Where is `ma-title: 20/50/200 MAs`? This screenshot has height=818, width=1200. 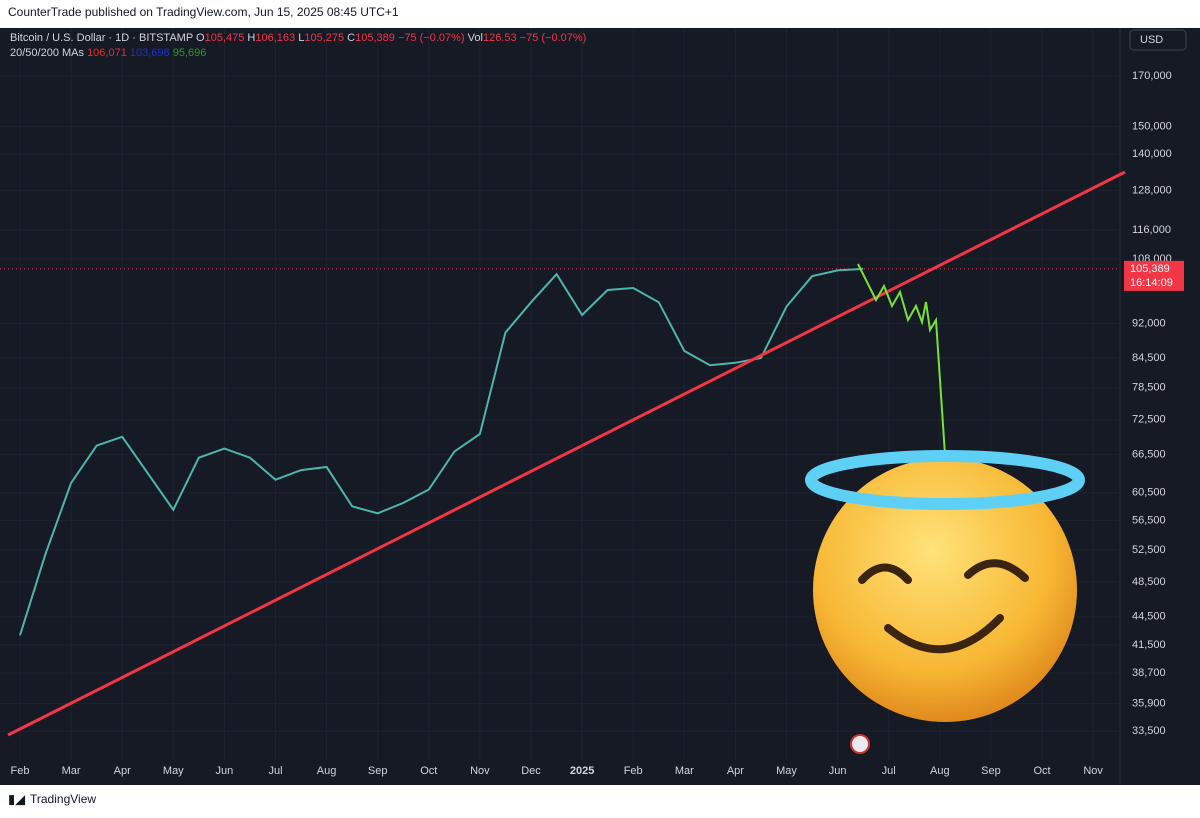
ma-title: 20/50/200 MAs is located at coordinates (47, 53).